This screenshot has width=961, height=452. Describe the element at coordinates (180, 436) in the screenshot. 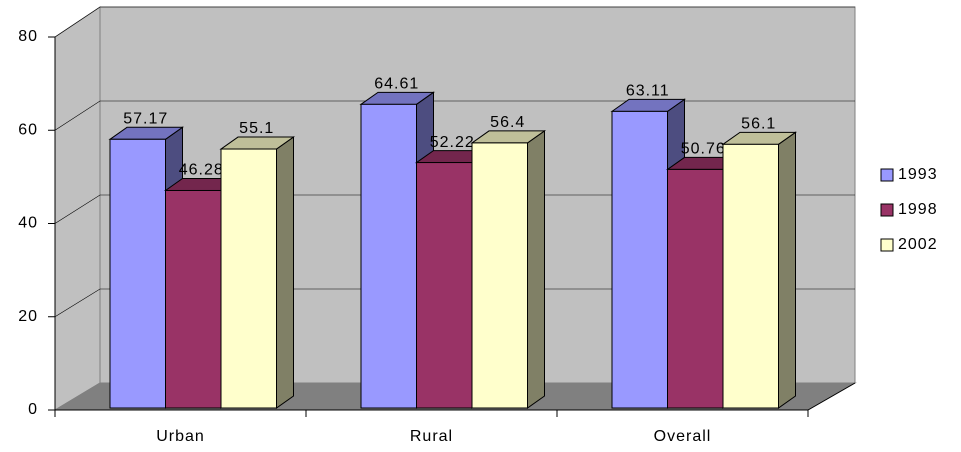

I see `x-tick-label: Urban` at that location.